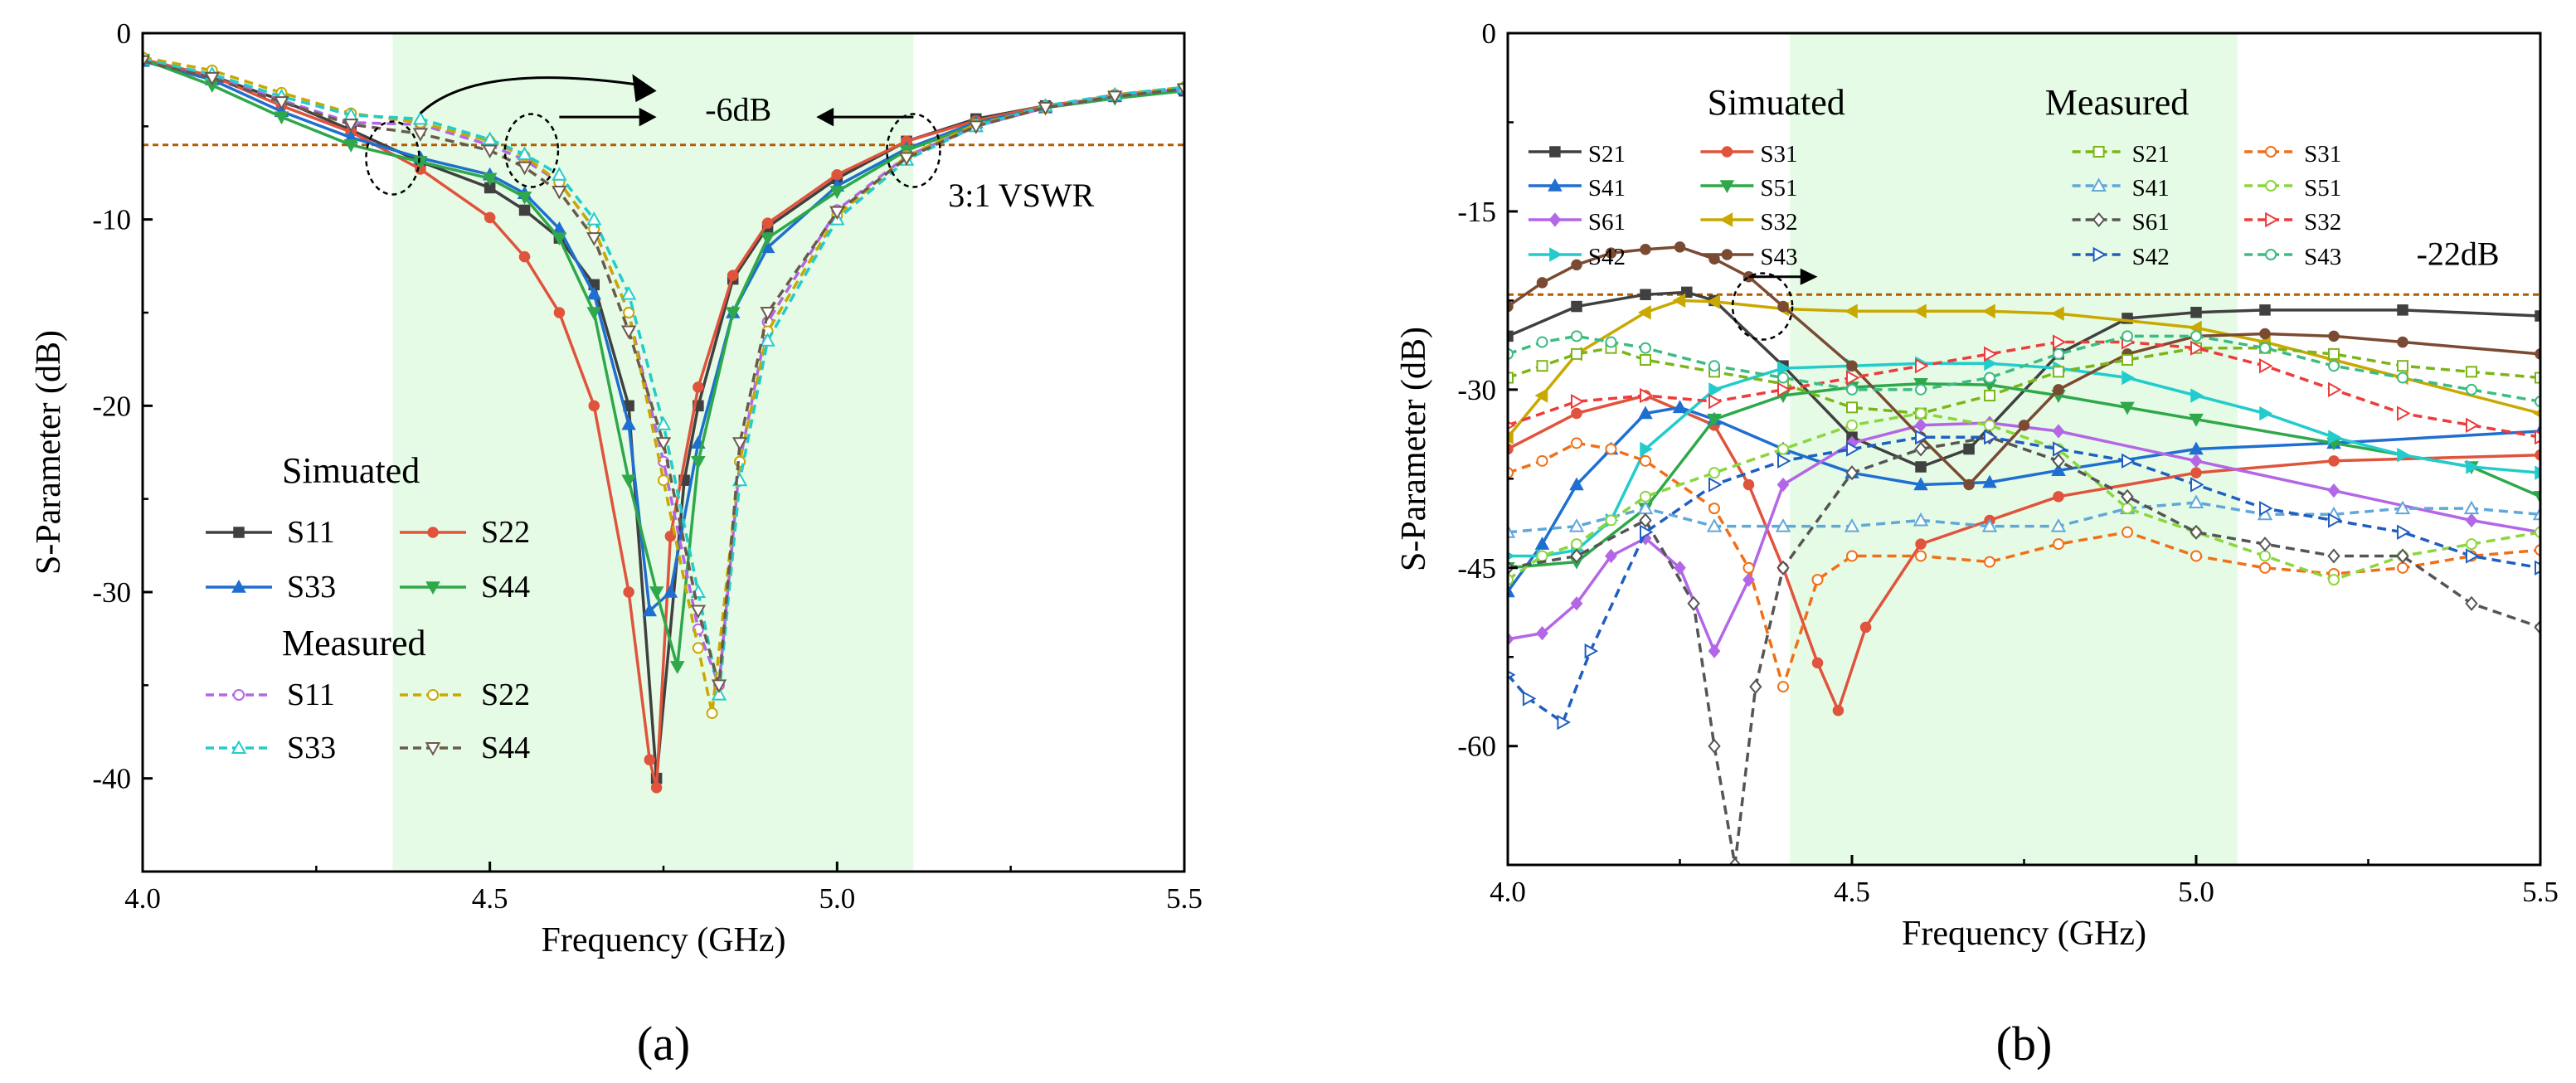  What do you see at coordinates (465, 532) in the screenshot?
I see `legend-entry-simulated-s22: S22` at bounding box center [465, 532].